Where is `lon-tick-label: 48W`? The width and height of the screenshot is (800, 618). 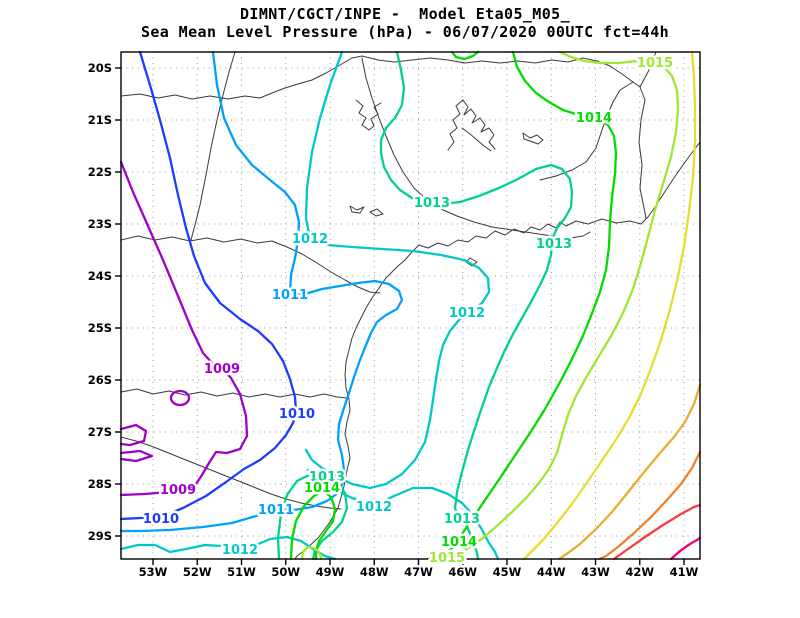 lon-tick-label: 48W is located at coordinates (374, 572).